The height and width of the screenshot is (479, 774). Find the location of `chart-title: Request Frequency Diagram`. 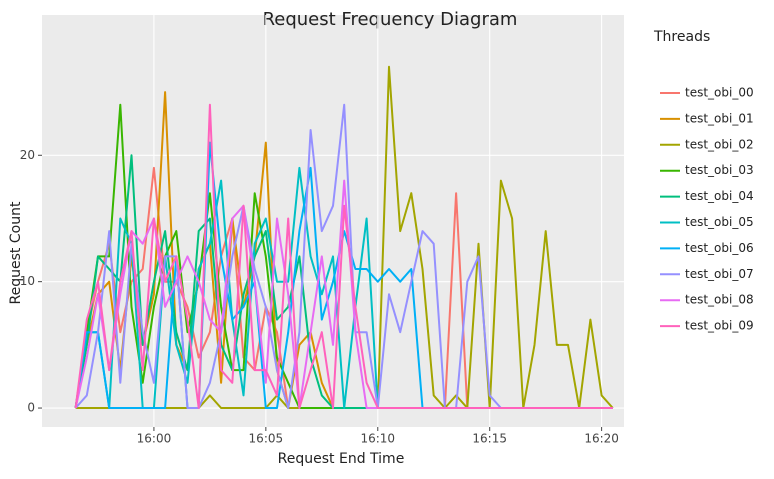

chart-title: Request Frequency Diagram is located at coordinates (390, 19).